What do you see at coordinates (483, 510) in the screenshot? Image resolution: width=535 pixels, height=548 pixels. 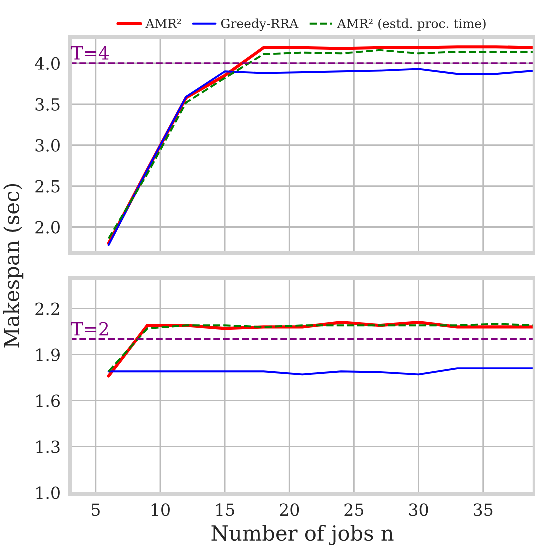 I see `x-tick-label: 35` at bounding box center [483, 510].